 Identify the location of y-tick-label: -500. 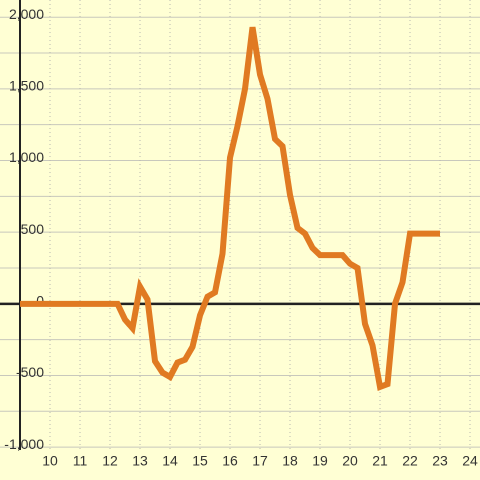
(30, 372).